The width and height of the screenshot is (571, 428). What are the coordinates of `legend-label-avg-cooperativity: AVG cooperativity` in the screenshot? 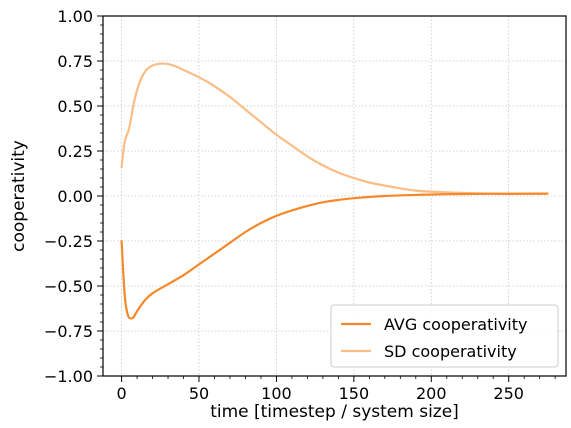 It's located at (455, 324).